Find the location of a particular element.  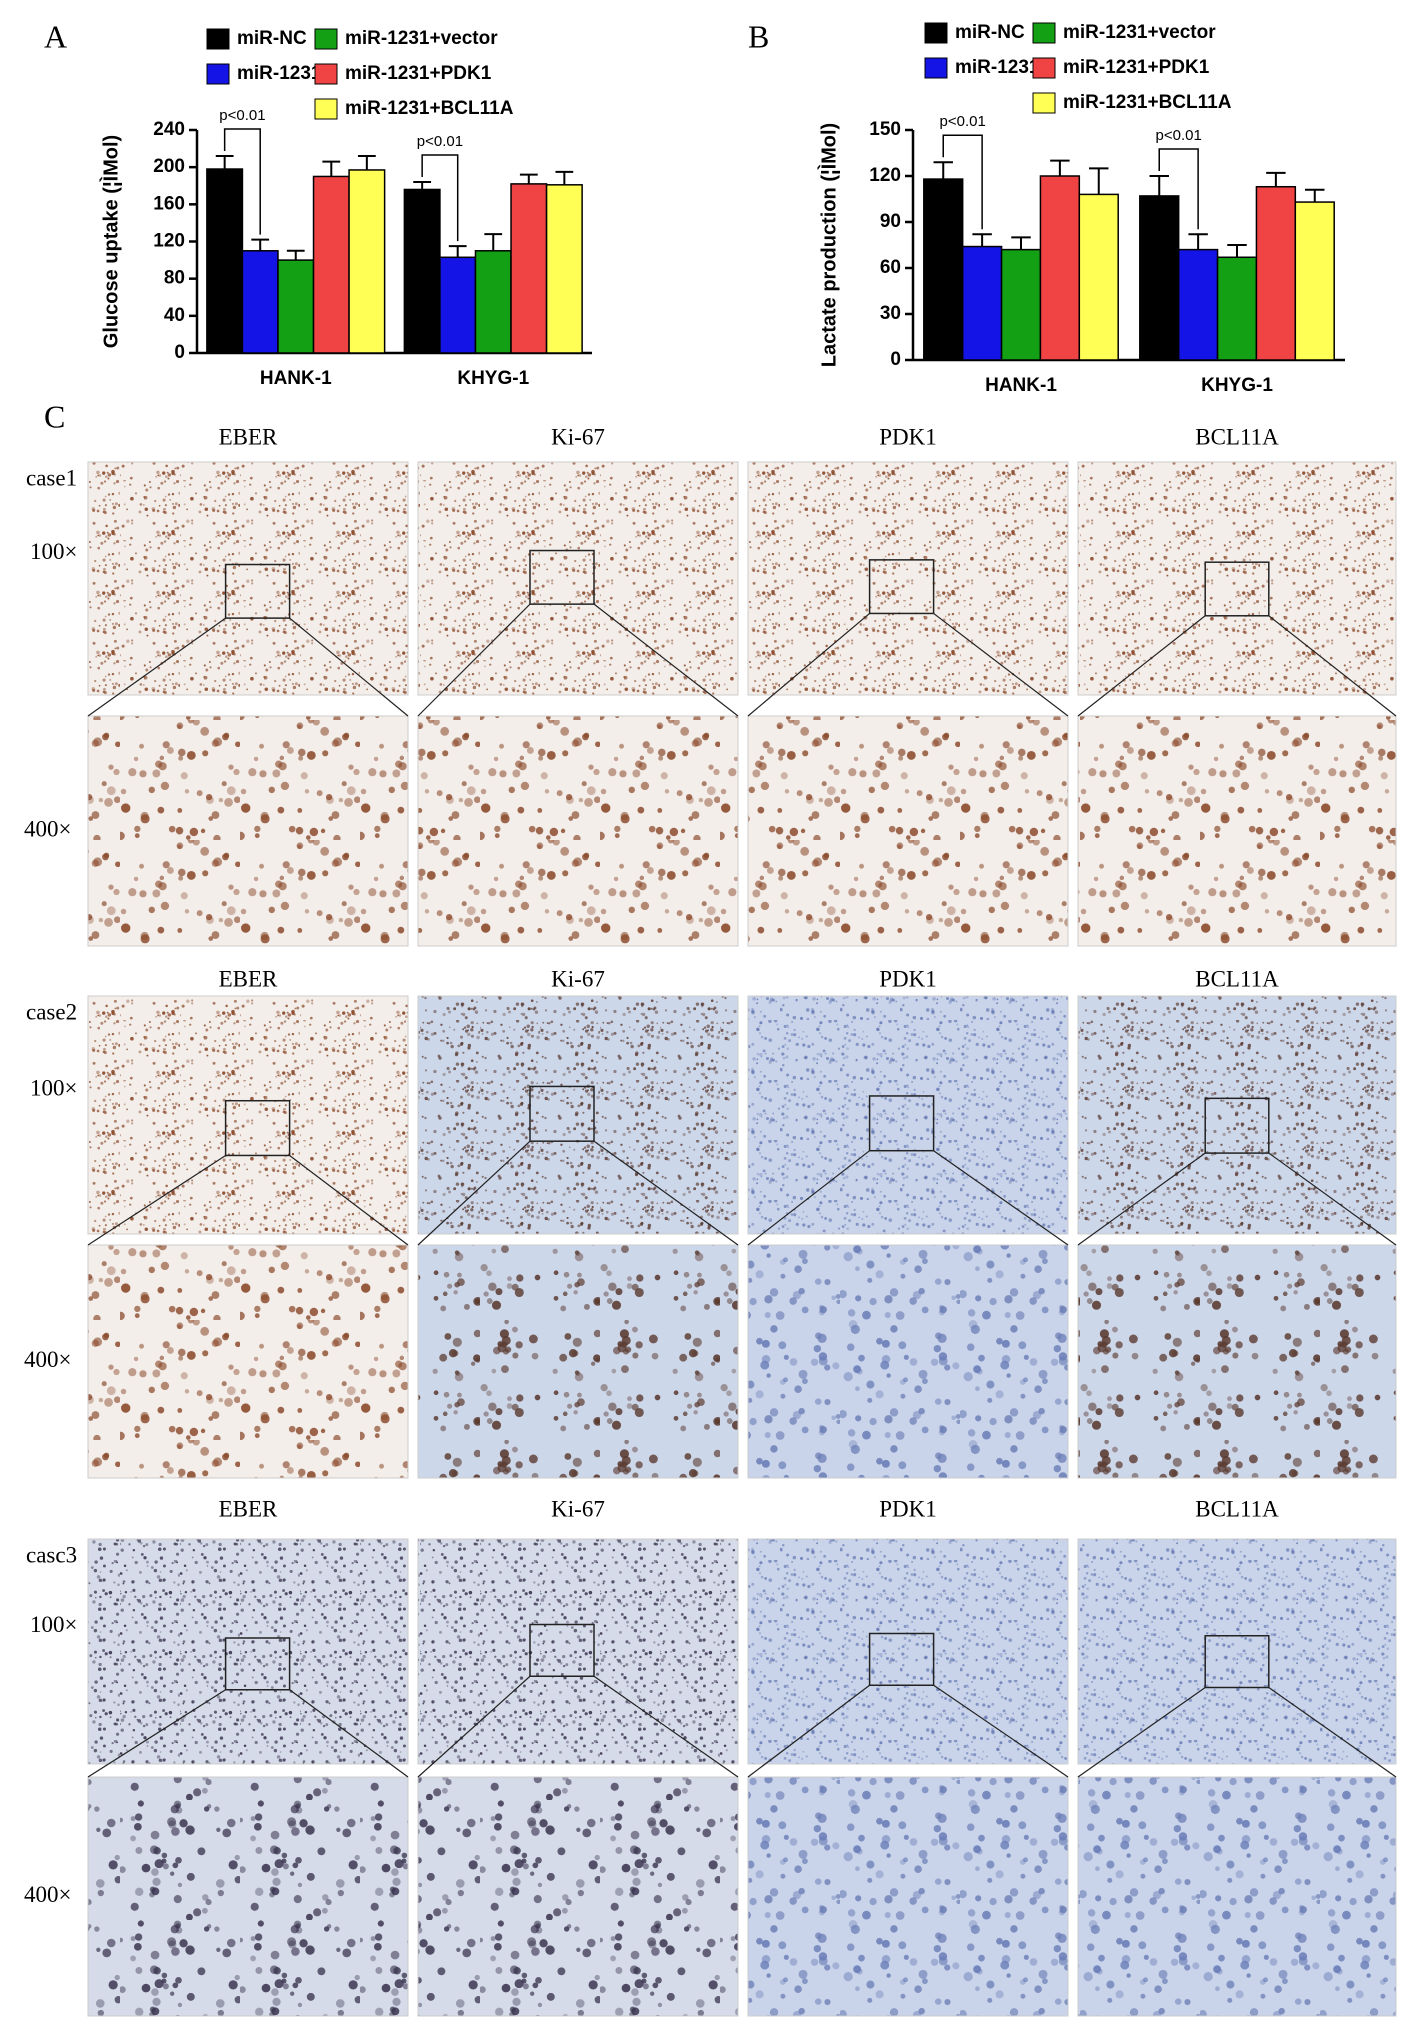

y-axis-label: Lactate production (¦ÌMol) is located at coordinates (828, 245).